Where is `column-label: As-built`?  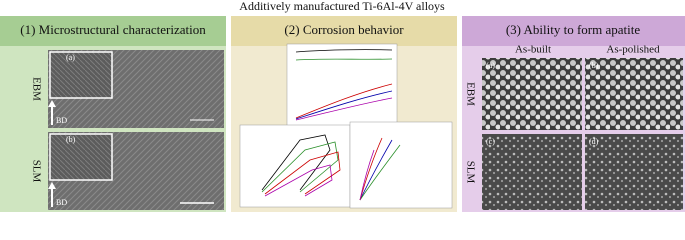 column-label: As-built is located at coordinates (533, 50).